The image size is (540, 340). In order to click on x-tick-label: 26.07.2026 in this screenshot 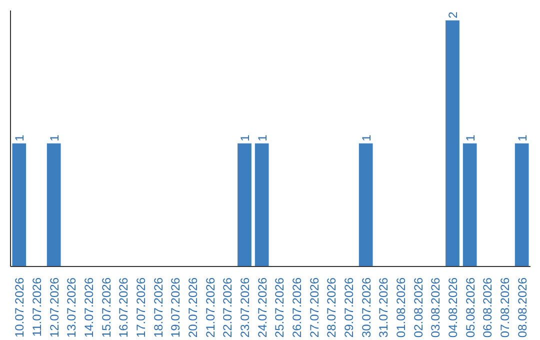, I will do `click(297, 307)`.